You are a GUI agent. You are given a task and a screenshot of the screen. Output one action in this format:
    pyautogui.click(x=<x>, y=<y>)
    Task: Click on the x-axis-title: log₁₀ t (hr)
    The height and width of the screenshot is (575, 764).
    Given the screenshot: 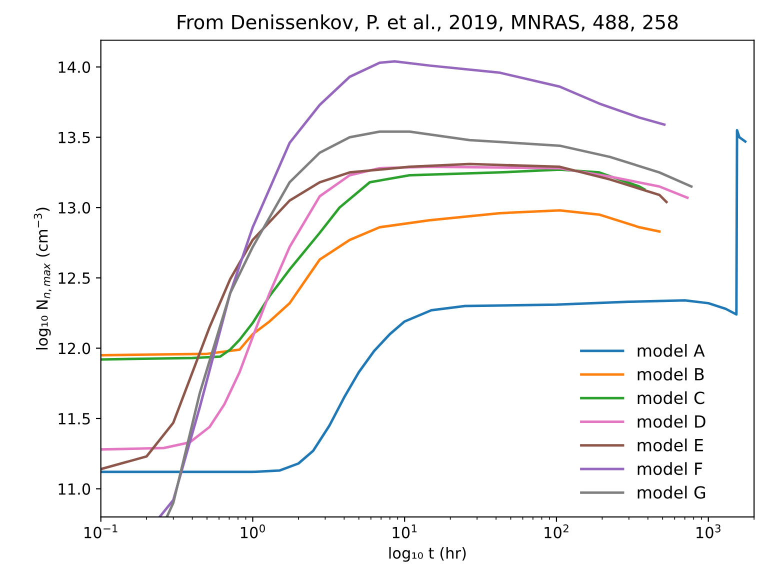 What is the action you would take?
    pyautogui.click(x=427, y=554)
    